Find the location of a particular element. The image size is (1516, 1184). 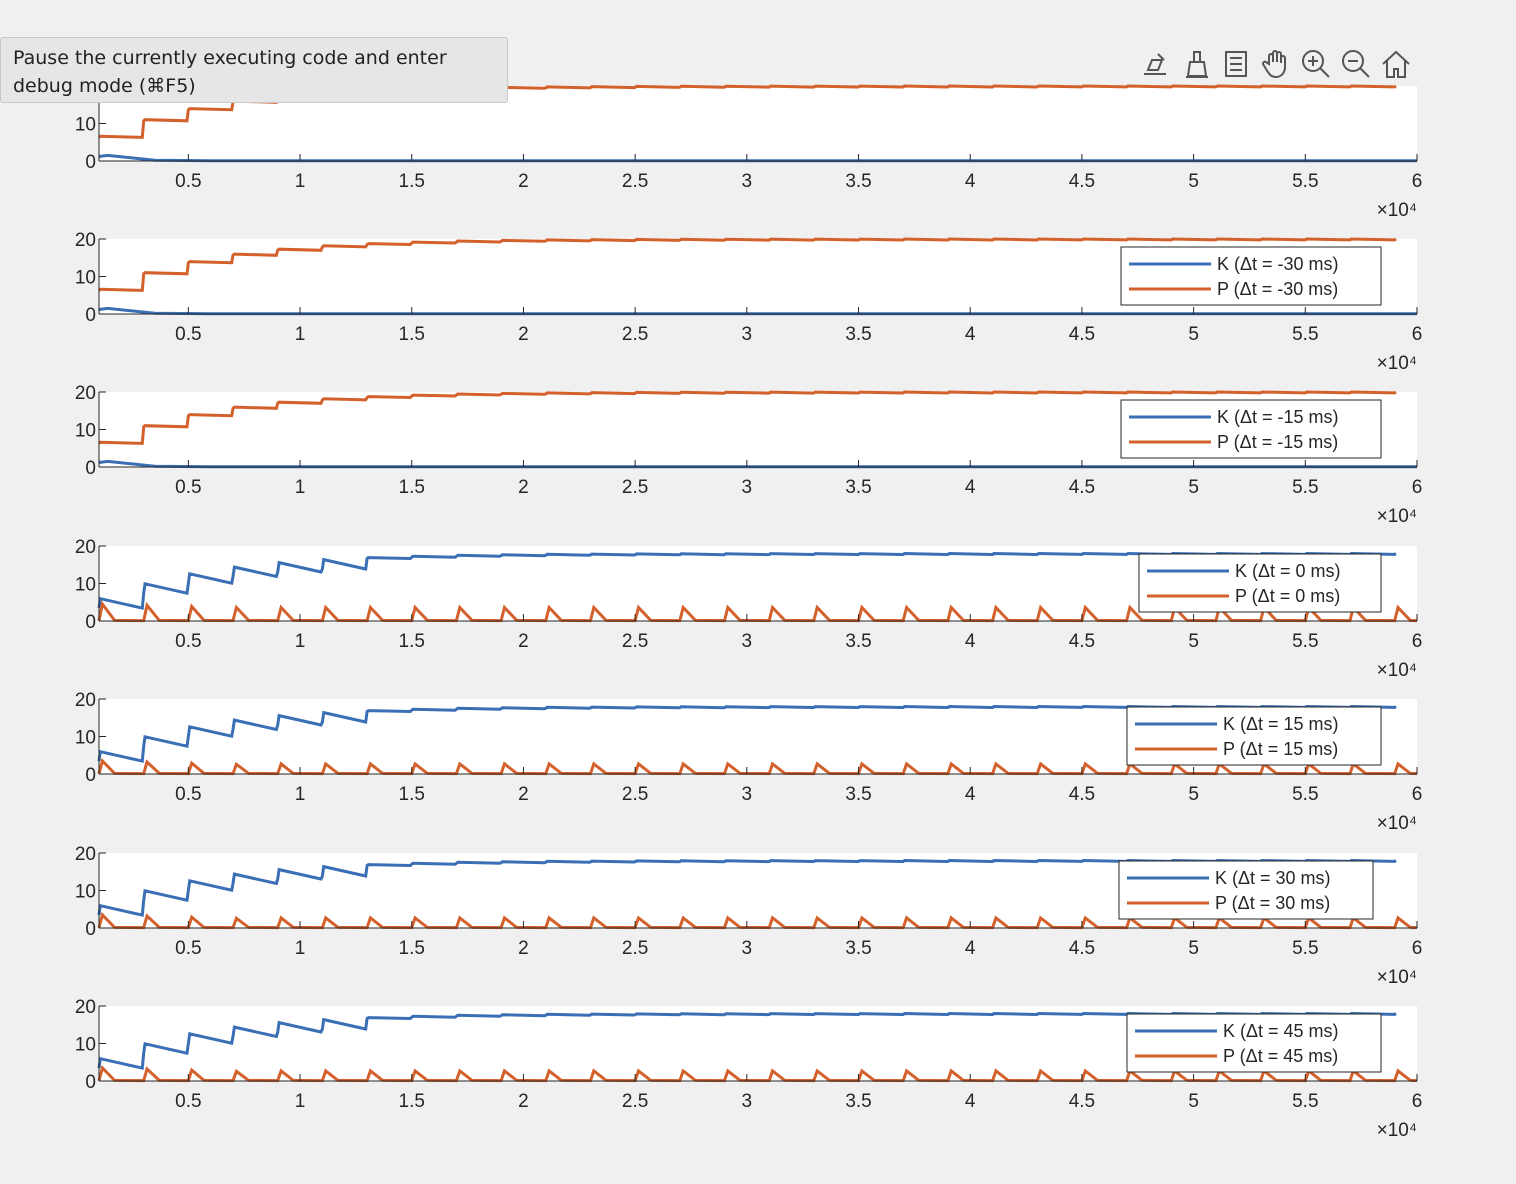

legend: K (Δt = 45 ms) P (Δt = 45 ms) is located at coordinates (1254, 1043).